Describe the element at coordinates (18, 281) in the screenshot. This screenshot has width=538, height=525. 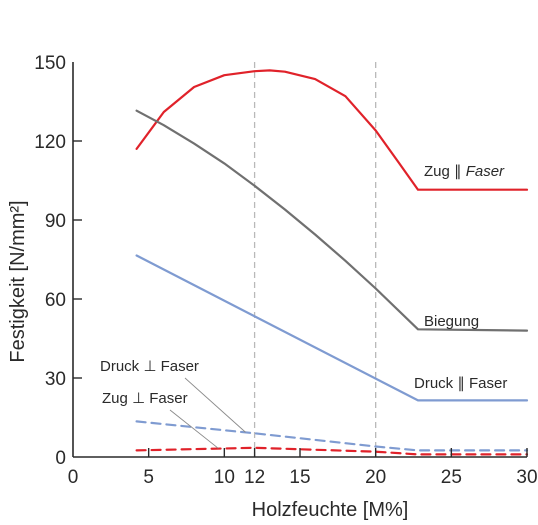
I see `y-axis-title: Festigkeit [N/mm²]` at that location.